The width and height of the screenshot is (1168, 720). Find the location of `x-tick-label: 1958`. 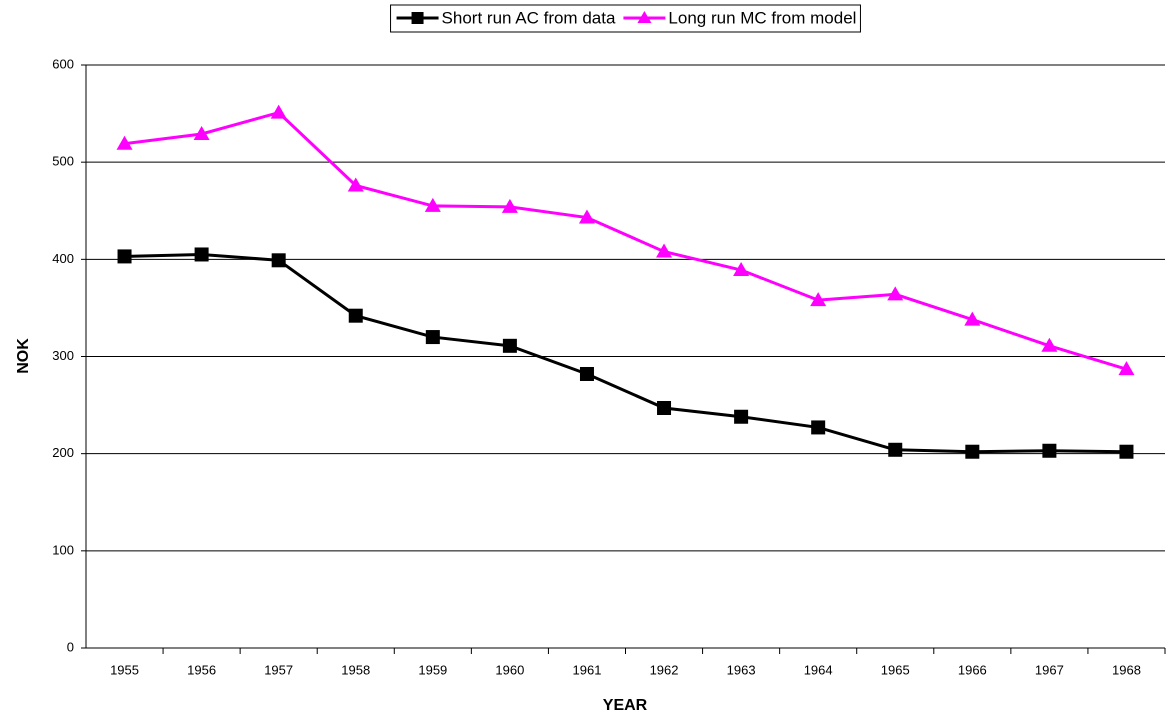

x-tick-label: 1958 is located at coordinates (355, 669).